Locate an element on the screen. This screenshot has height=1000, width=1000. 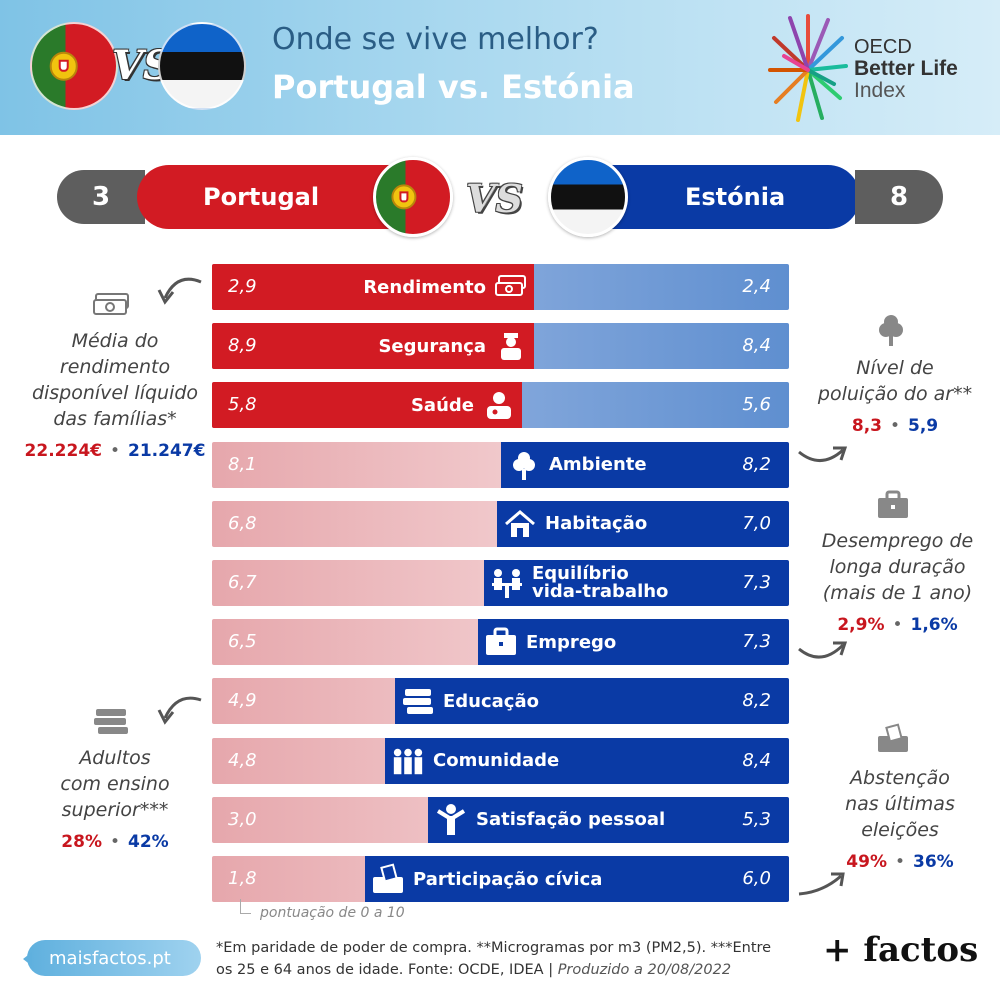
police-icon is located at coordinates (511, 346).